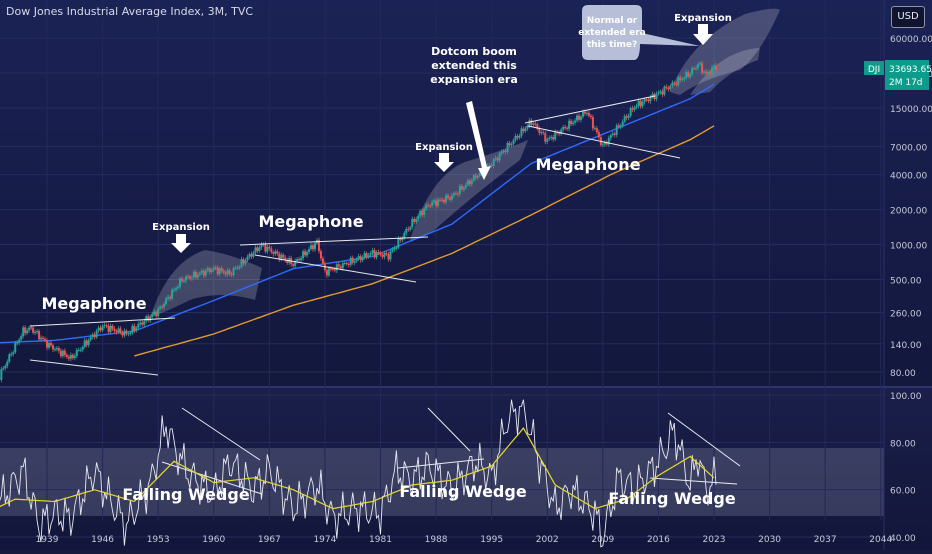 The image size is (932, 554). What do you see at coordinates (444, 147) in the screenshot?
I see `expansion-label-2: Expansion` at bounding box center [444, 147].